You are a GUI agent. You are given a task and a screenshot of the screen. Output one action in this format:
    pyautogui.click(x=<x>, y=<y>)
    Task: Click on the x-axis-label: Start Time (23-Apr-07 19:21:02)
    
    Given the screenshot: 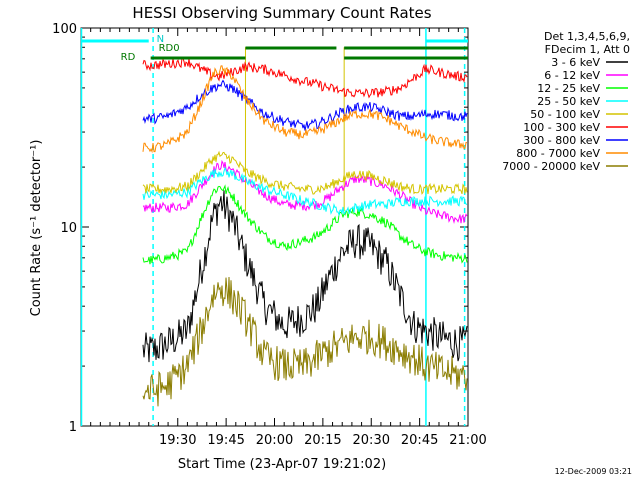 What is the action you would take?
    pyautogui.click(x=282, y=464)
    